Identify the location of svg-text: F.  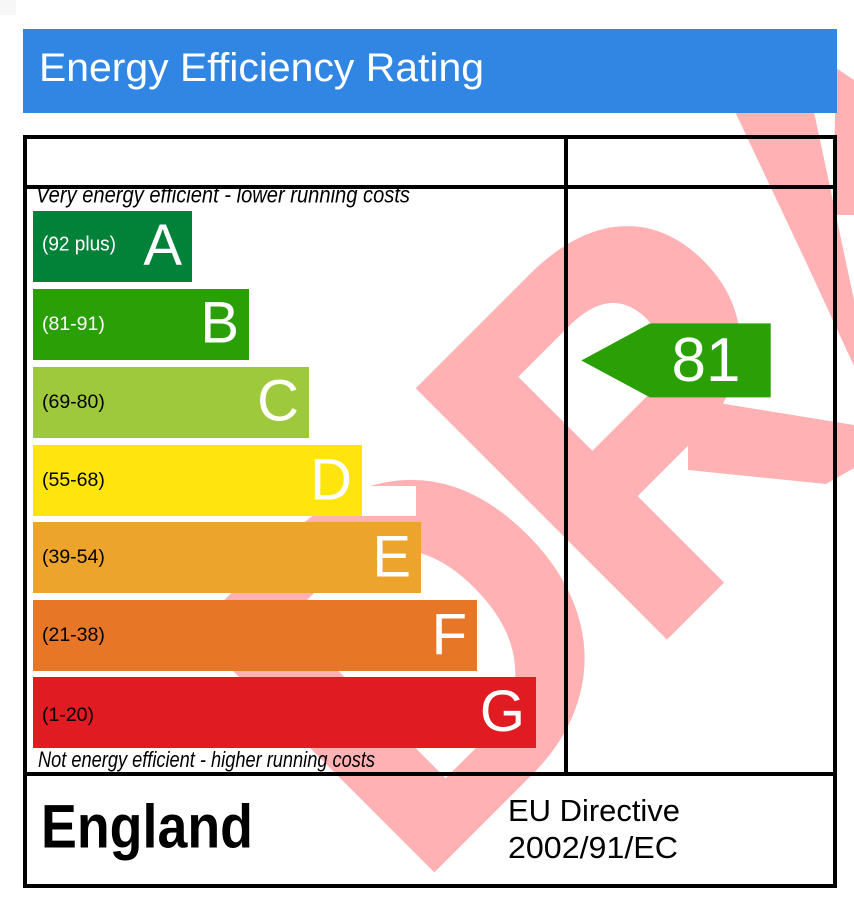
(449, 635).